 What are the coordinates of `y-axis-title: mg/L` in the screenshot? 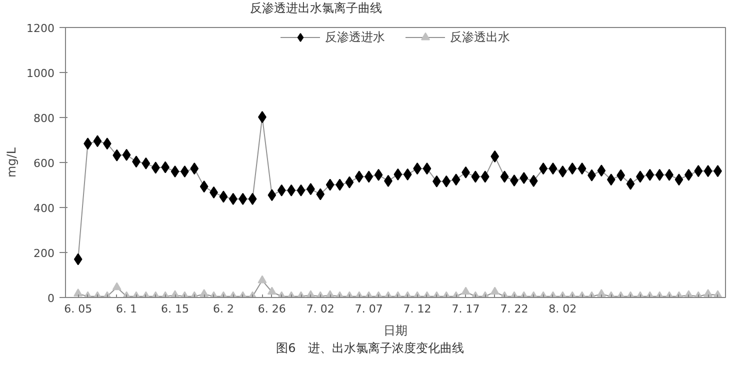 It's located at (11, 162).